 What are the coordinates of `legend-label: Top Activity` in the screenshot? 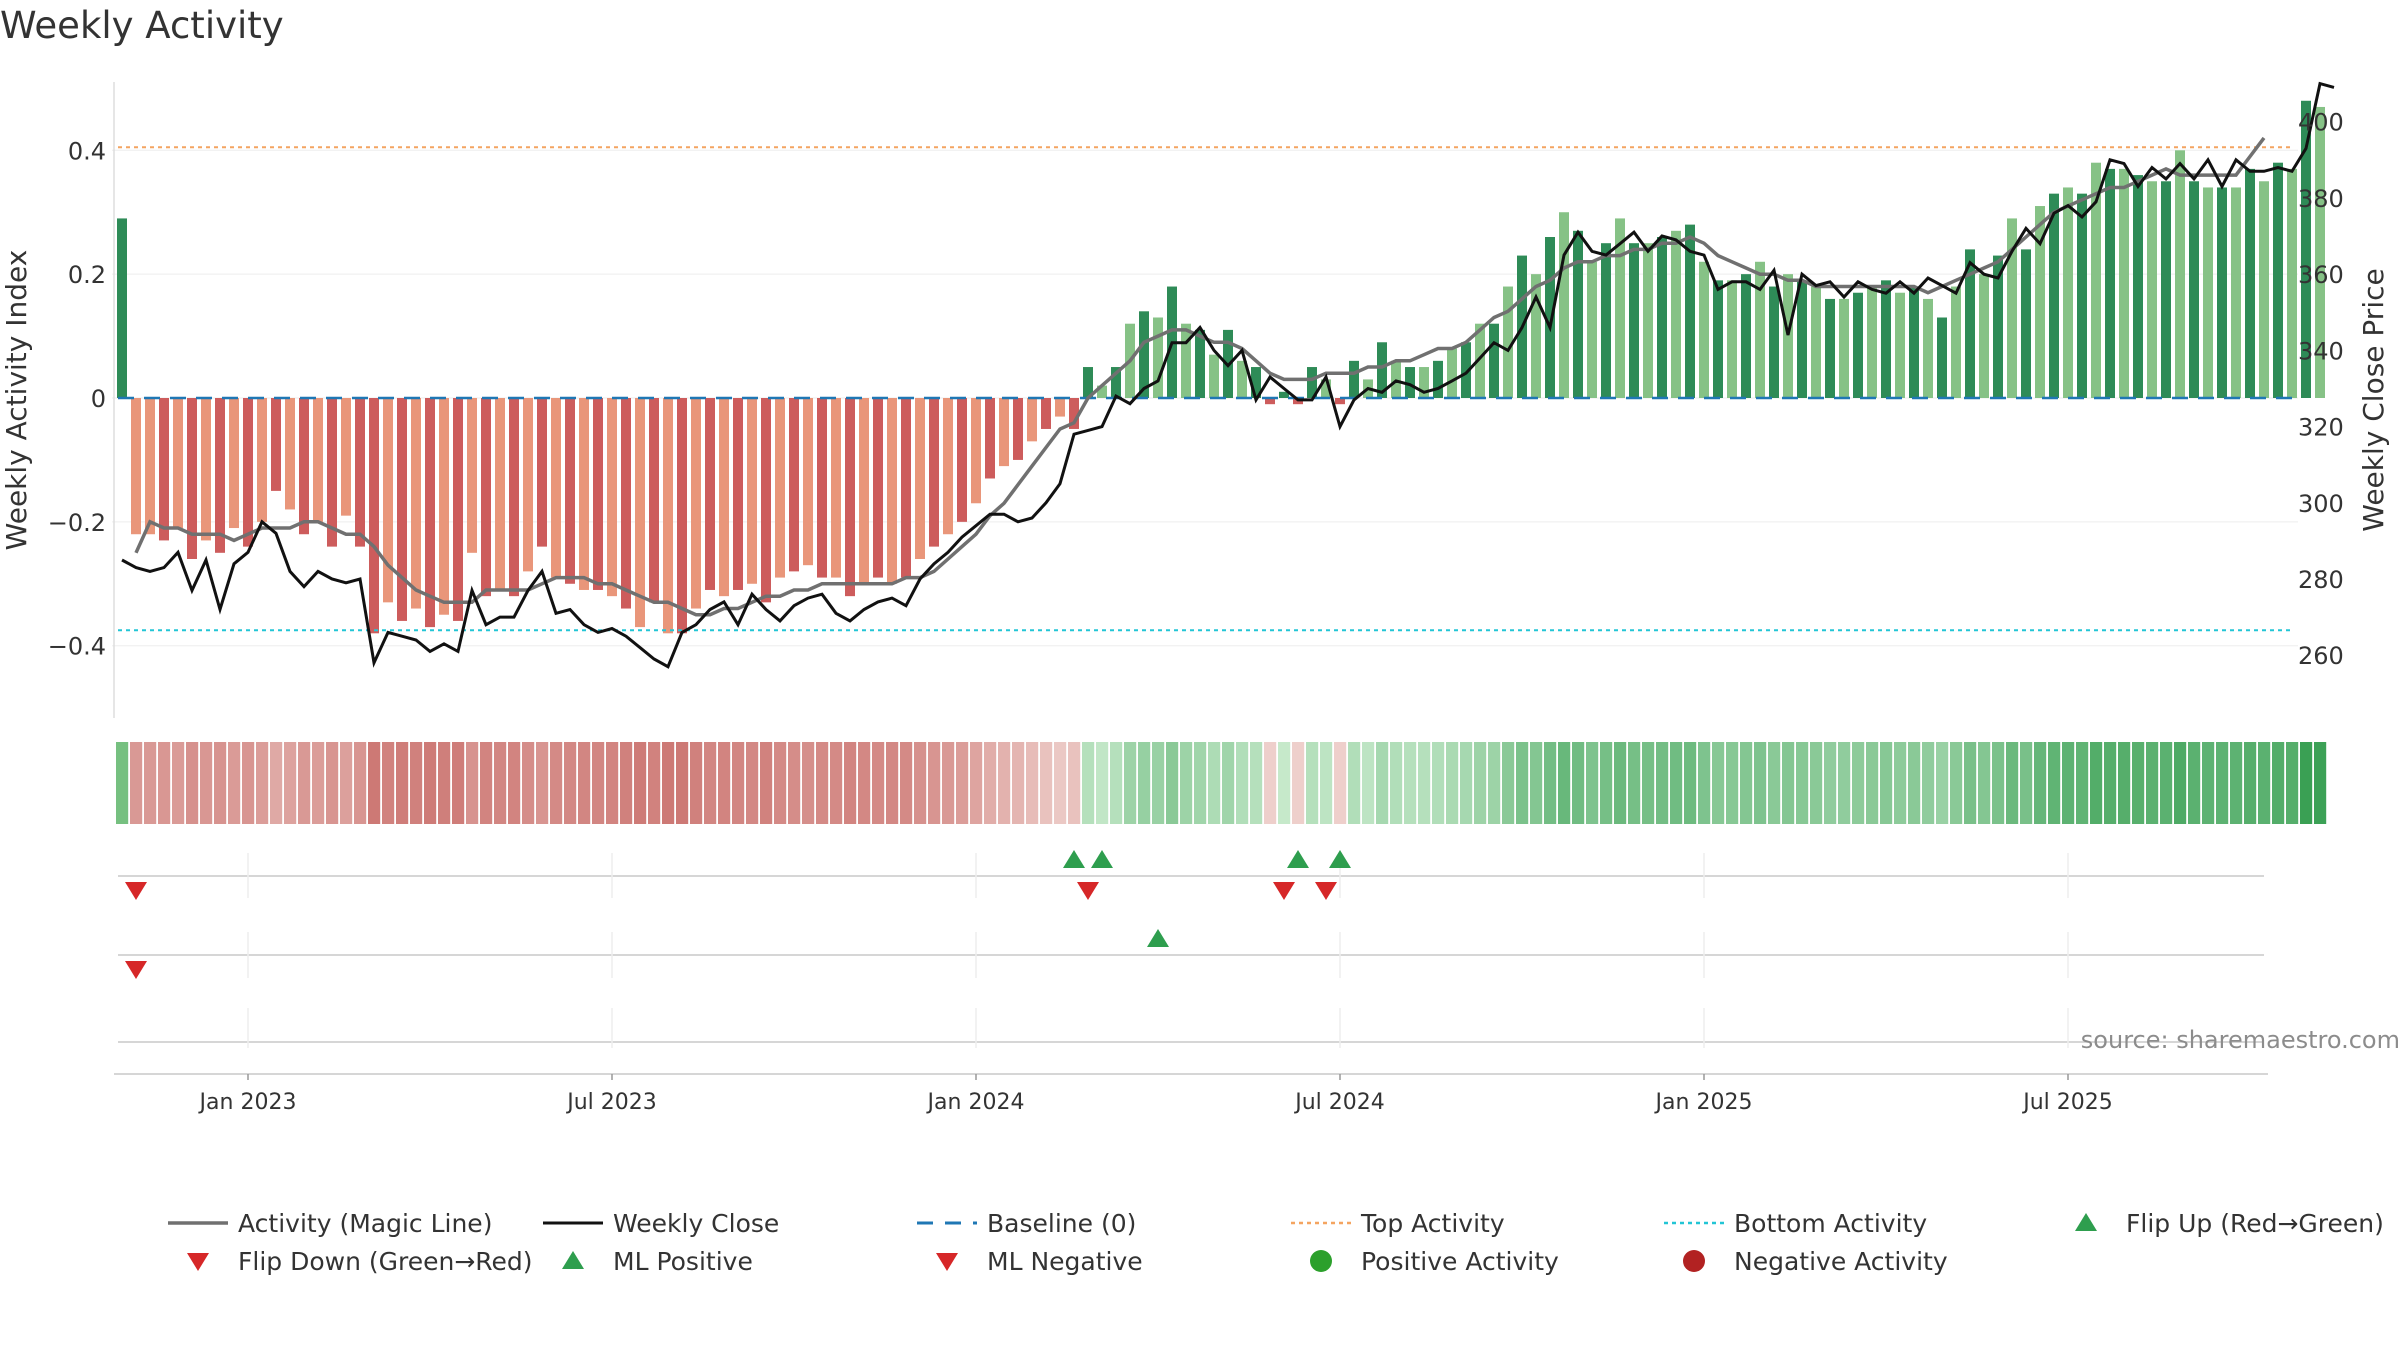 It's located at (1432, 1223).